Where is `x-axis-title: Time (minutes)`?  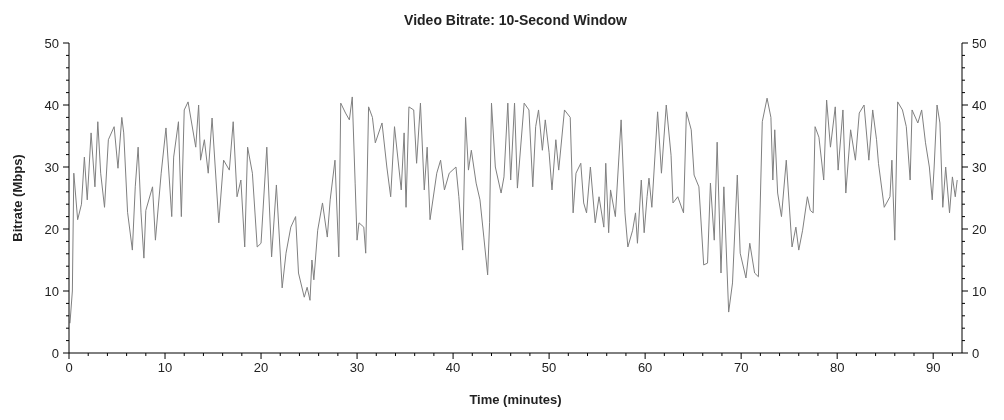 x-axis-title: Time (minutes) is located at coordinates (515, 399).